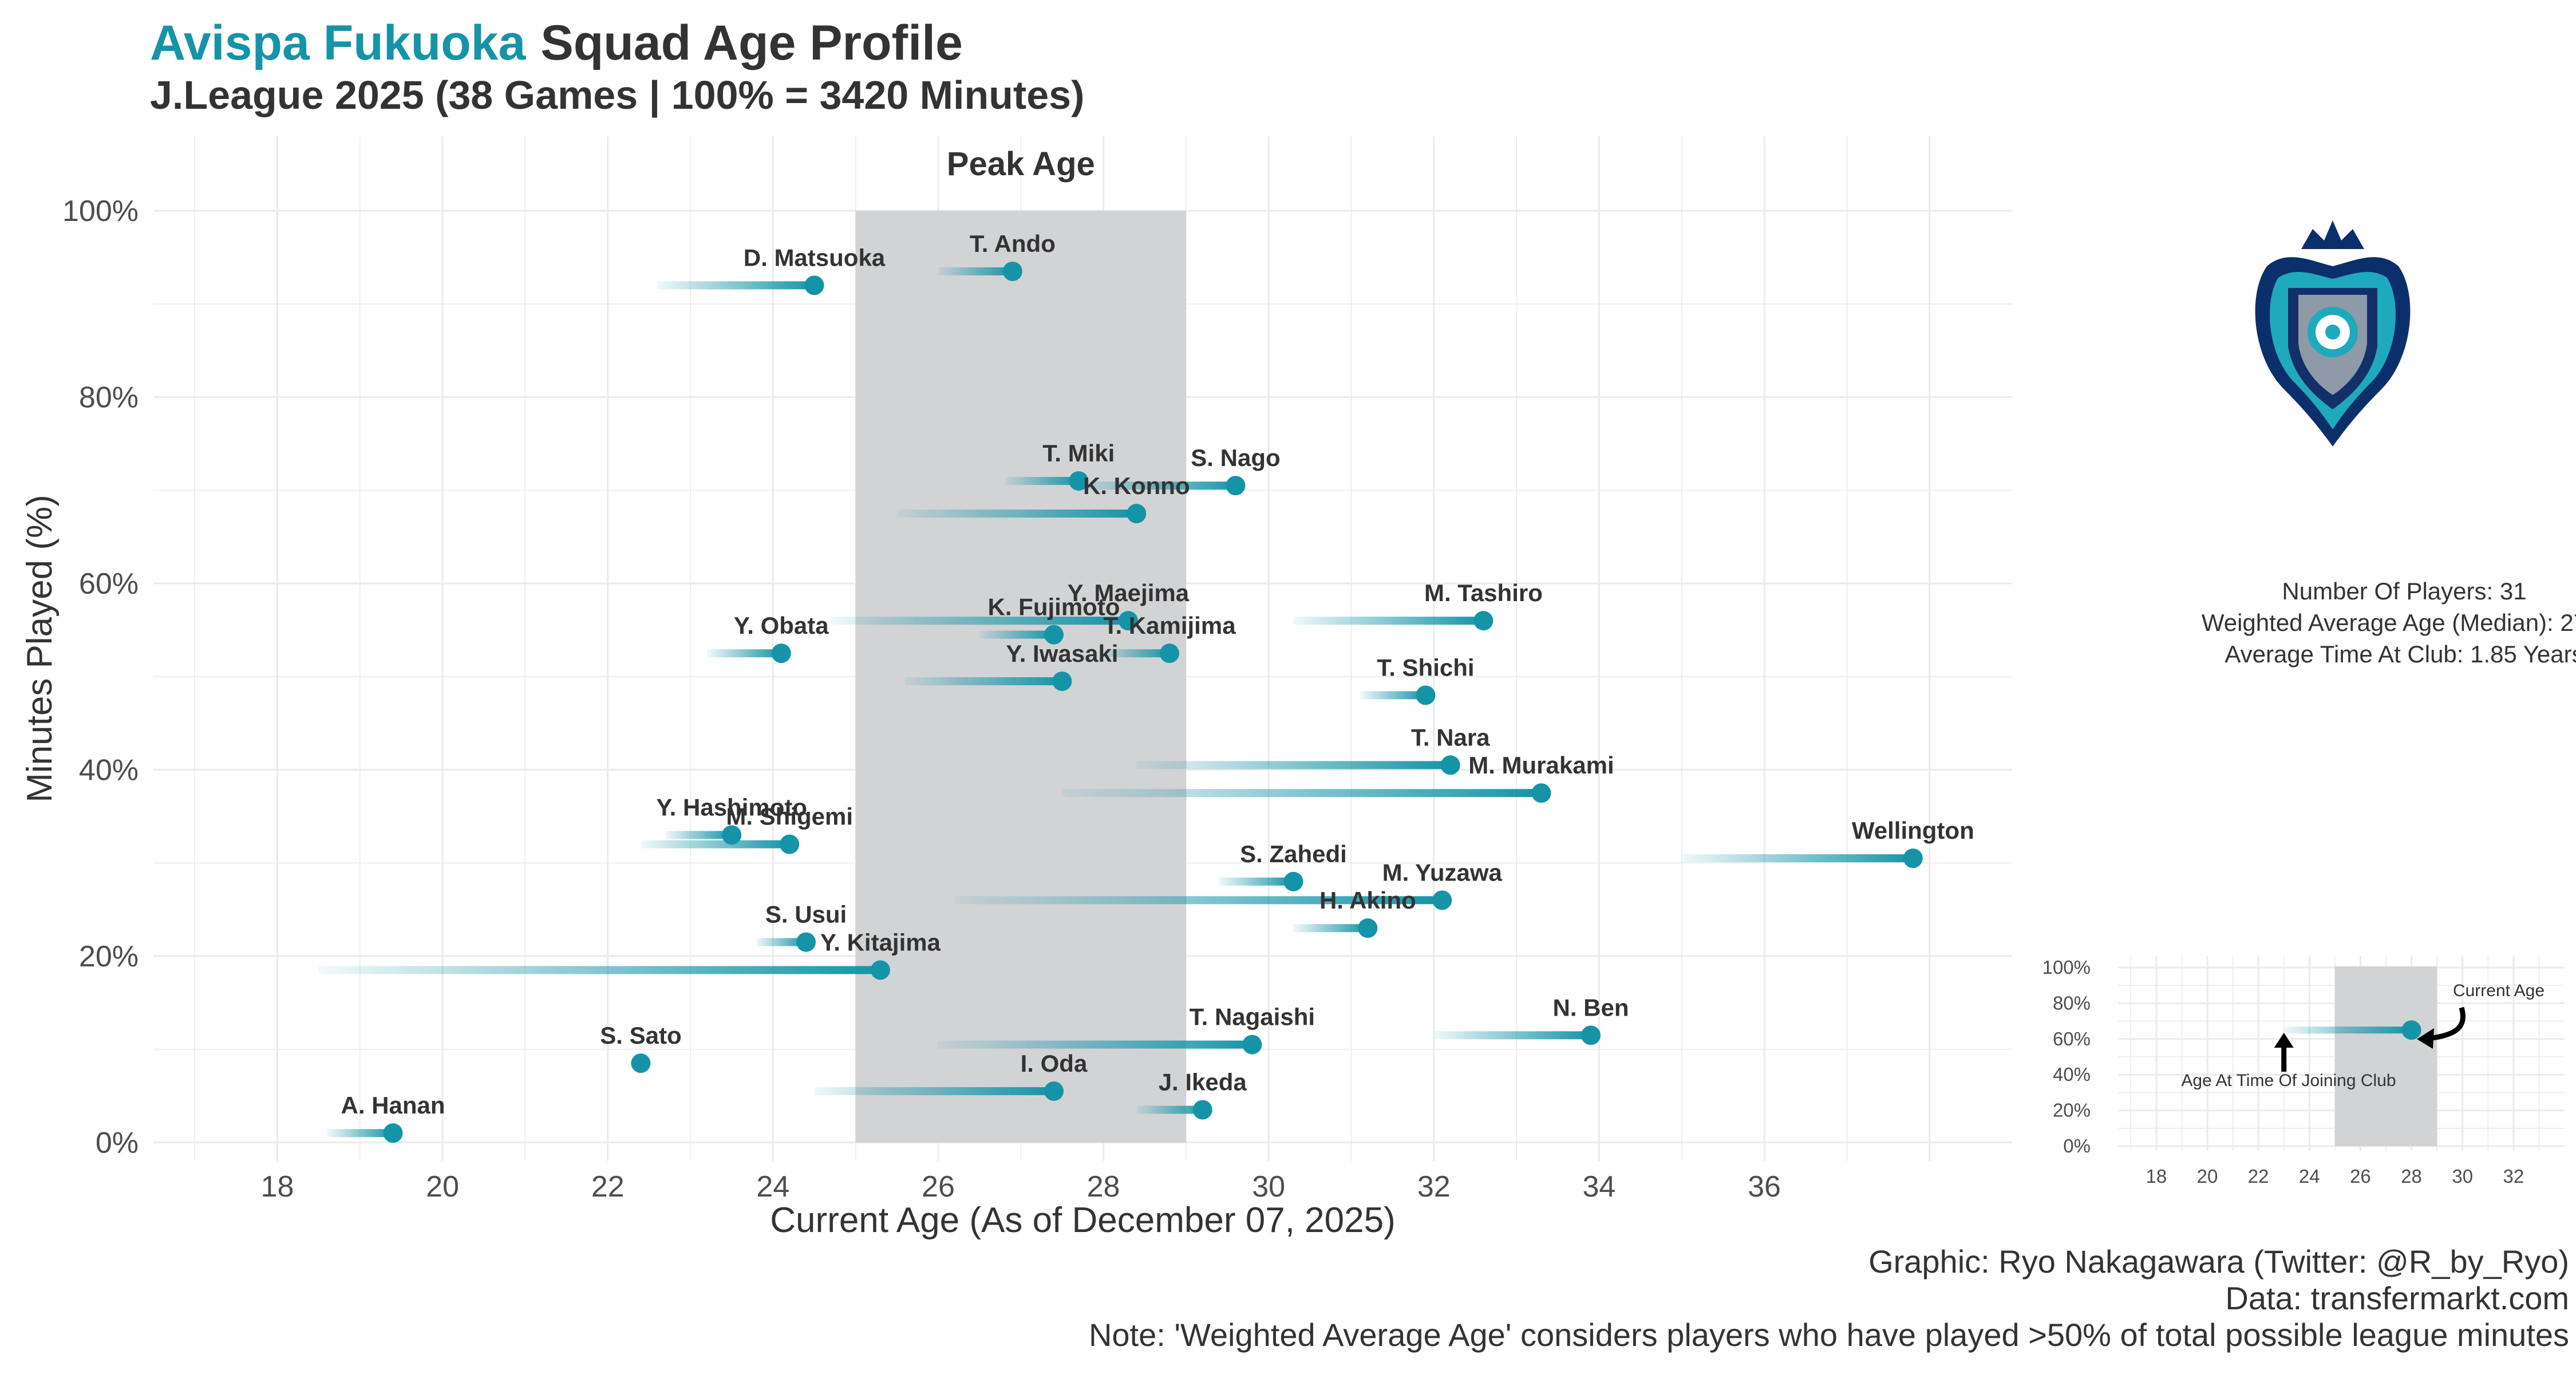 The width and height of the screenshot is (2576, 1374). What do you see at coordinates (109, 956) in the screenshot?
I see `y-tick-label: 20%` at bounding box center [109, 956].